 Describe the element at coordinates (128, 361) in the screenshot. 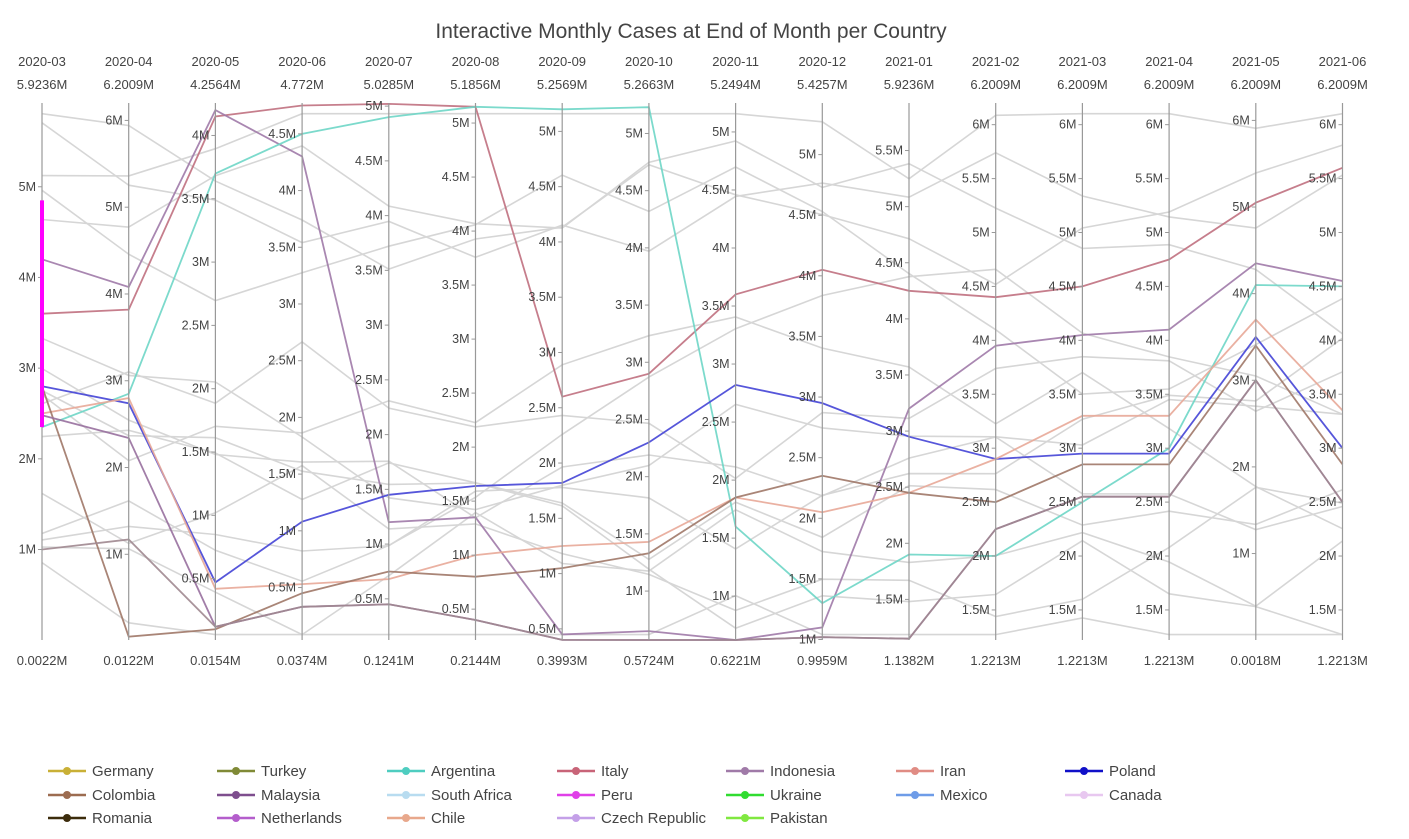

I see `axis-2020-04: 2020-04 6.2009M 0.0122M 1M 2M 3M 4M 5M 6M` at that location.